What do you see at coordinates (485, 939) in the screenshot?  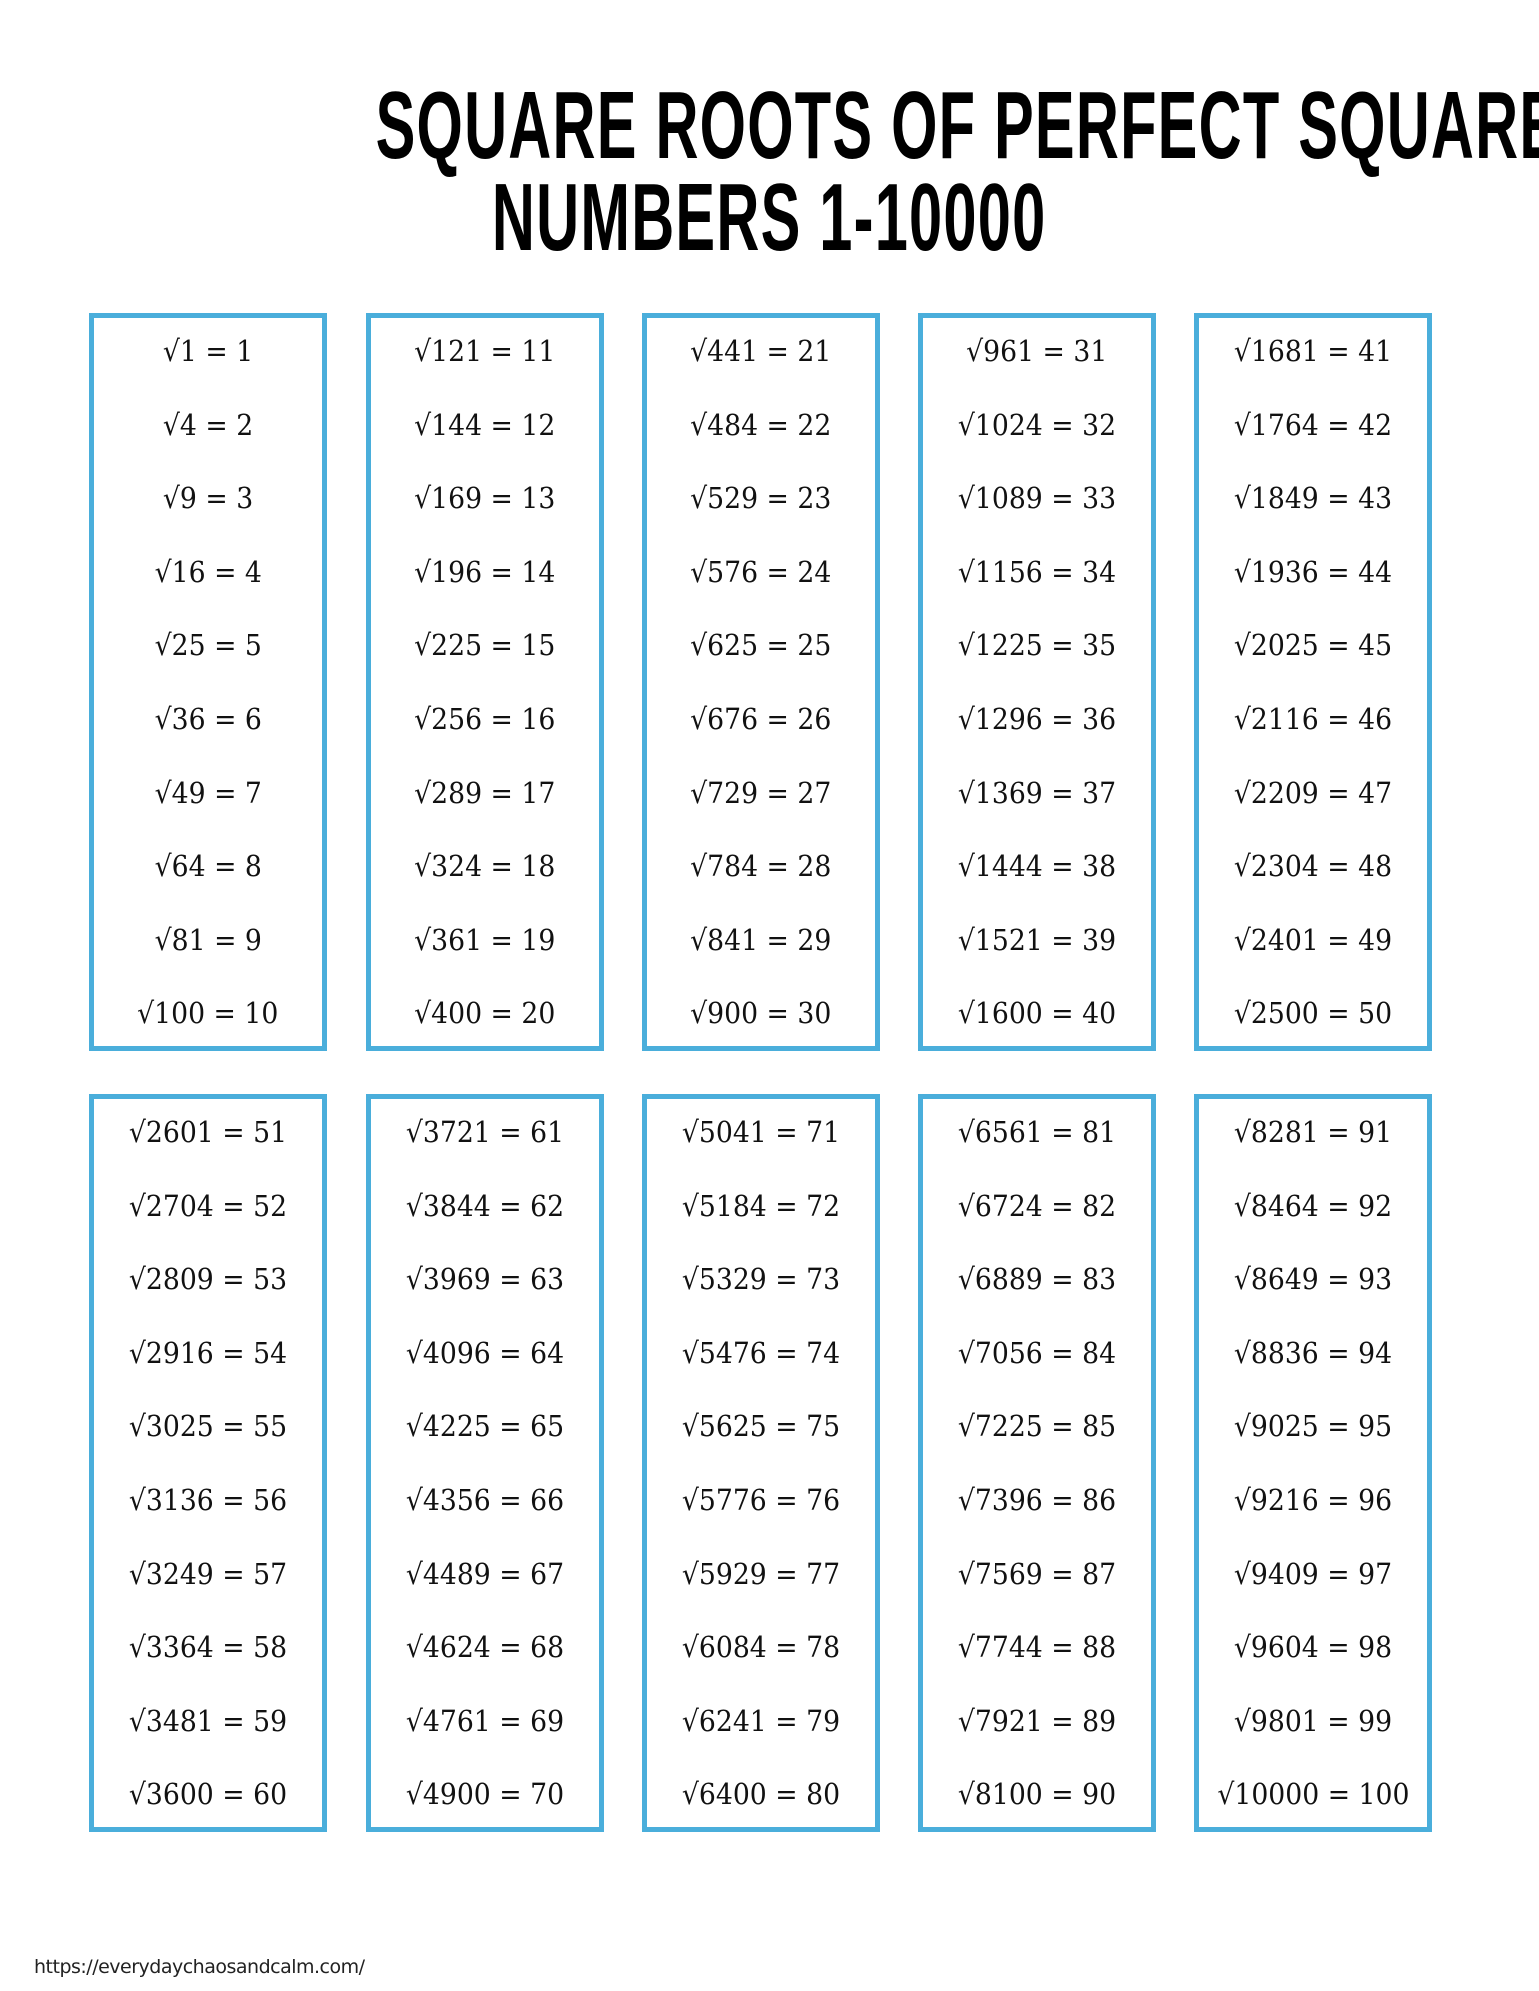 I see `square-root-entry-text: √361 = 19` at bounding box center [485, 939].